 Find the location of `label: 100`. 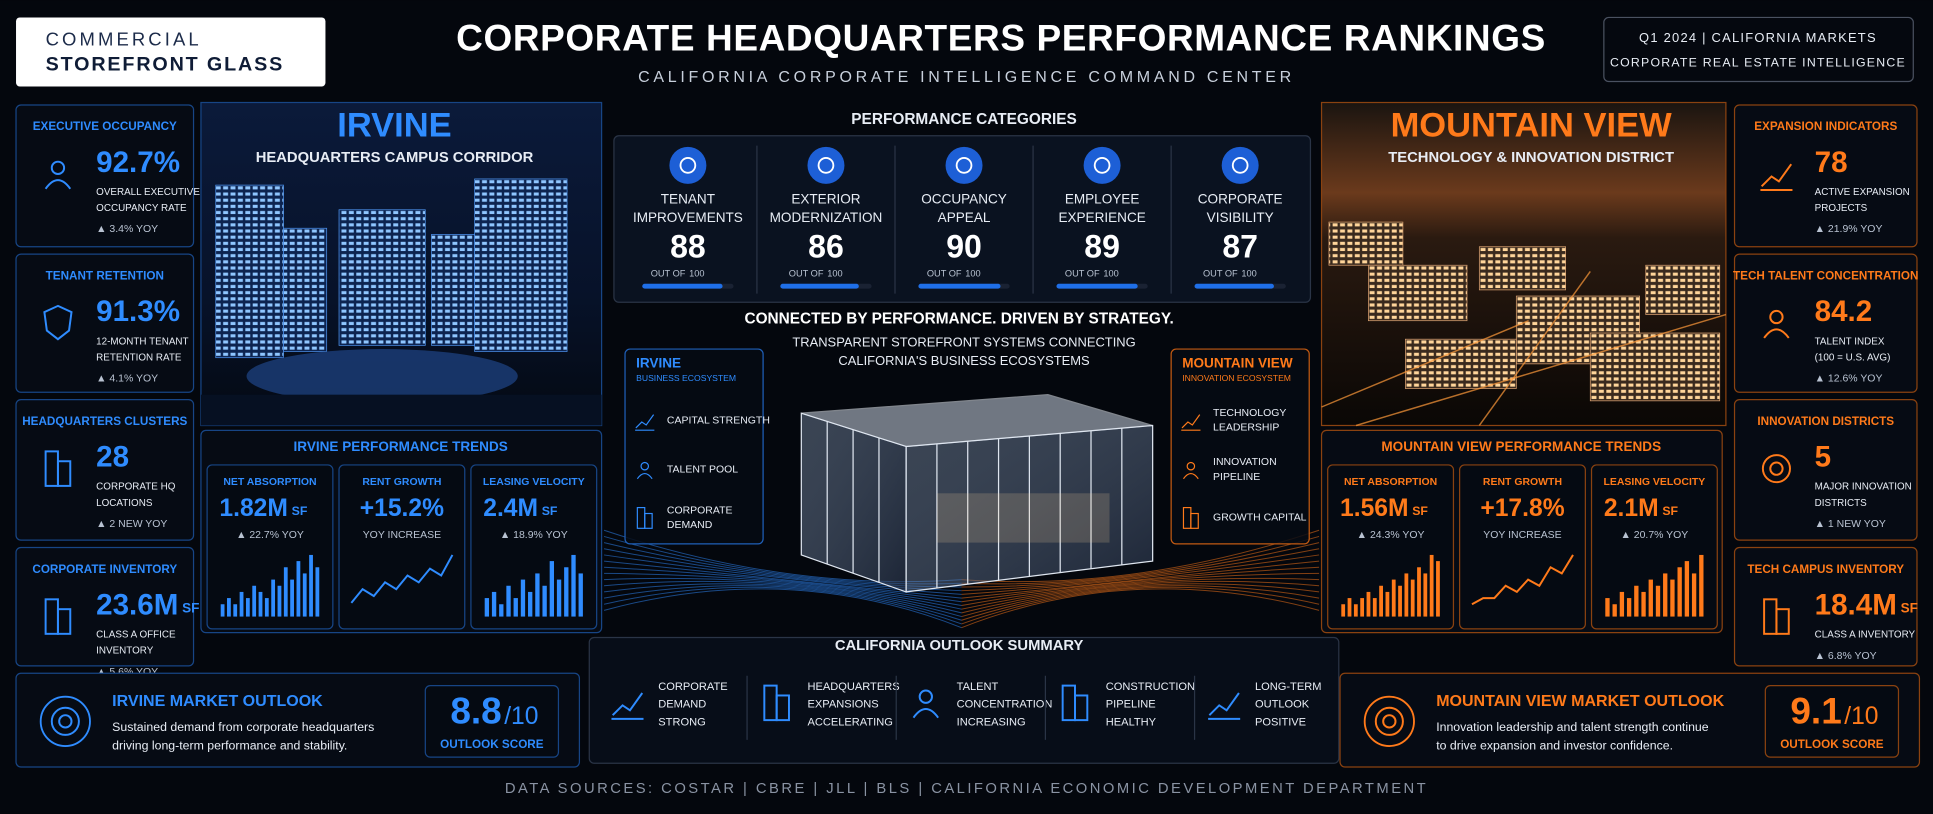

label: 100 is located at coordinates (834, 273).